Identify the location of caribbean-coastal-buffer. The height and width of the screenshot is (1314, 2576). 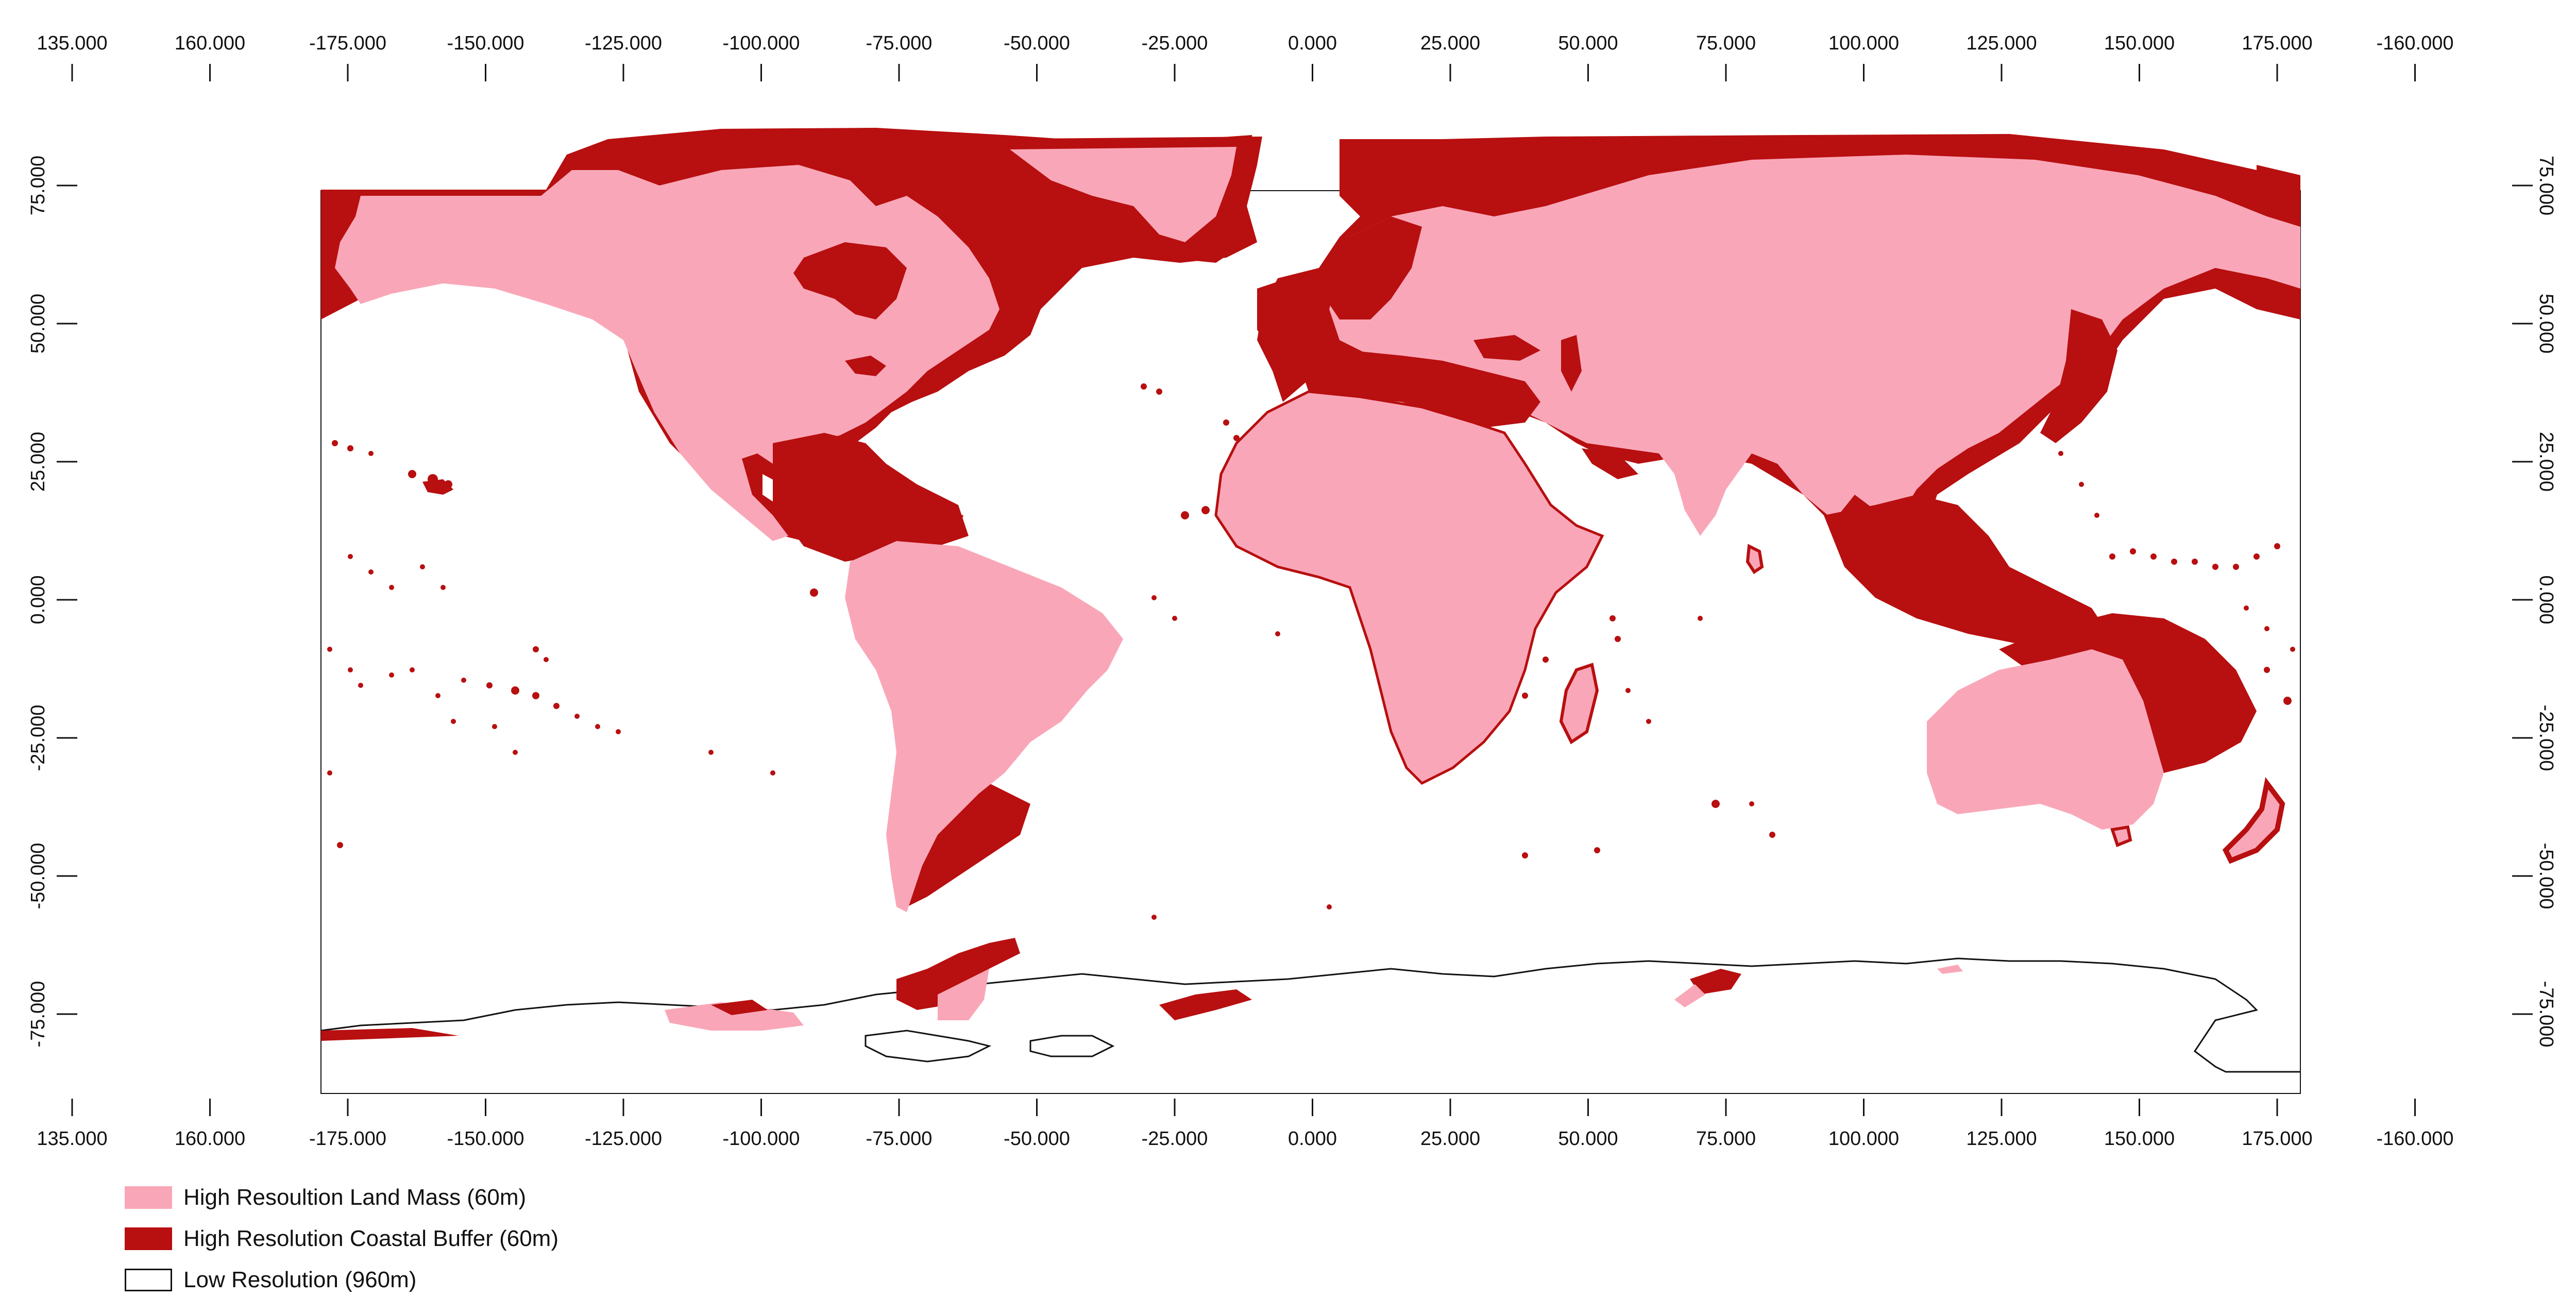
(871, 497).